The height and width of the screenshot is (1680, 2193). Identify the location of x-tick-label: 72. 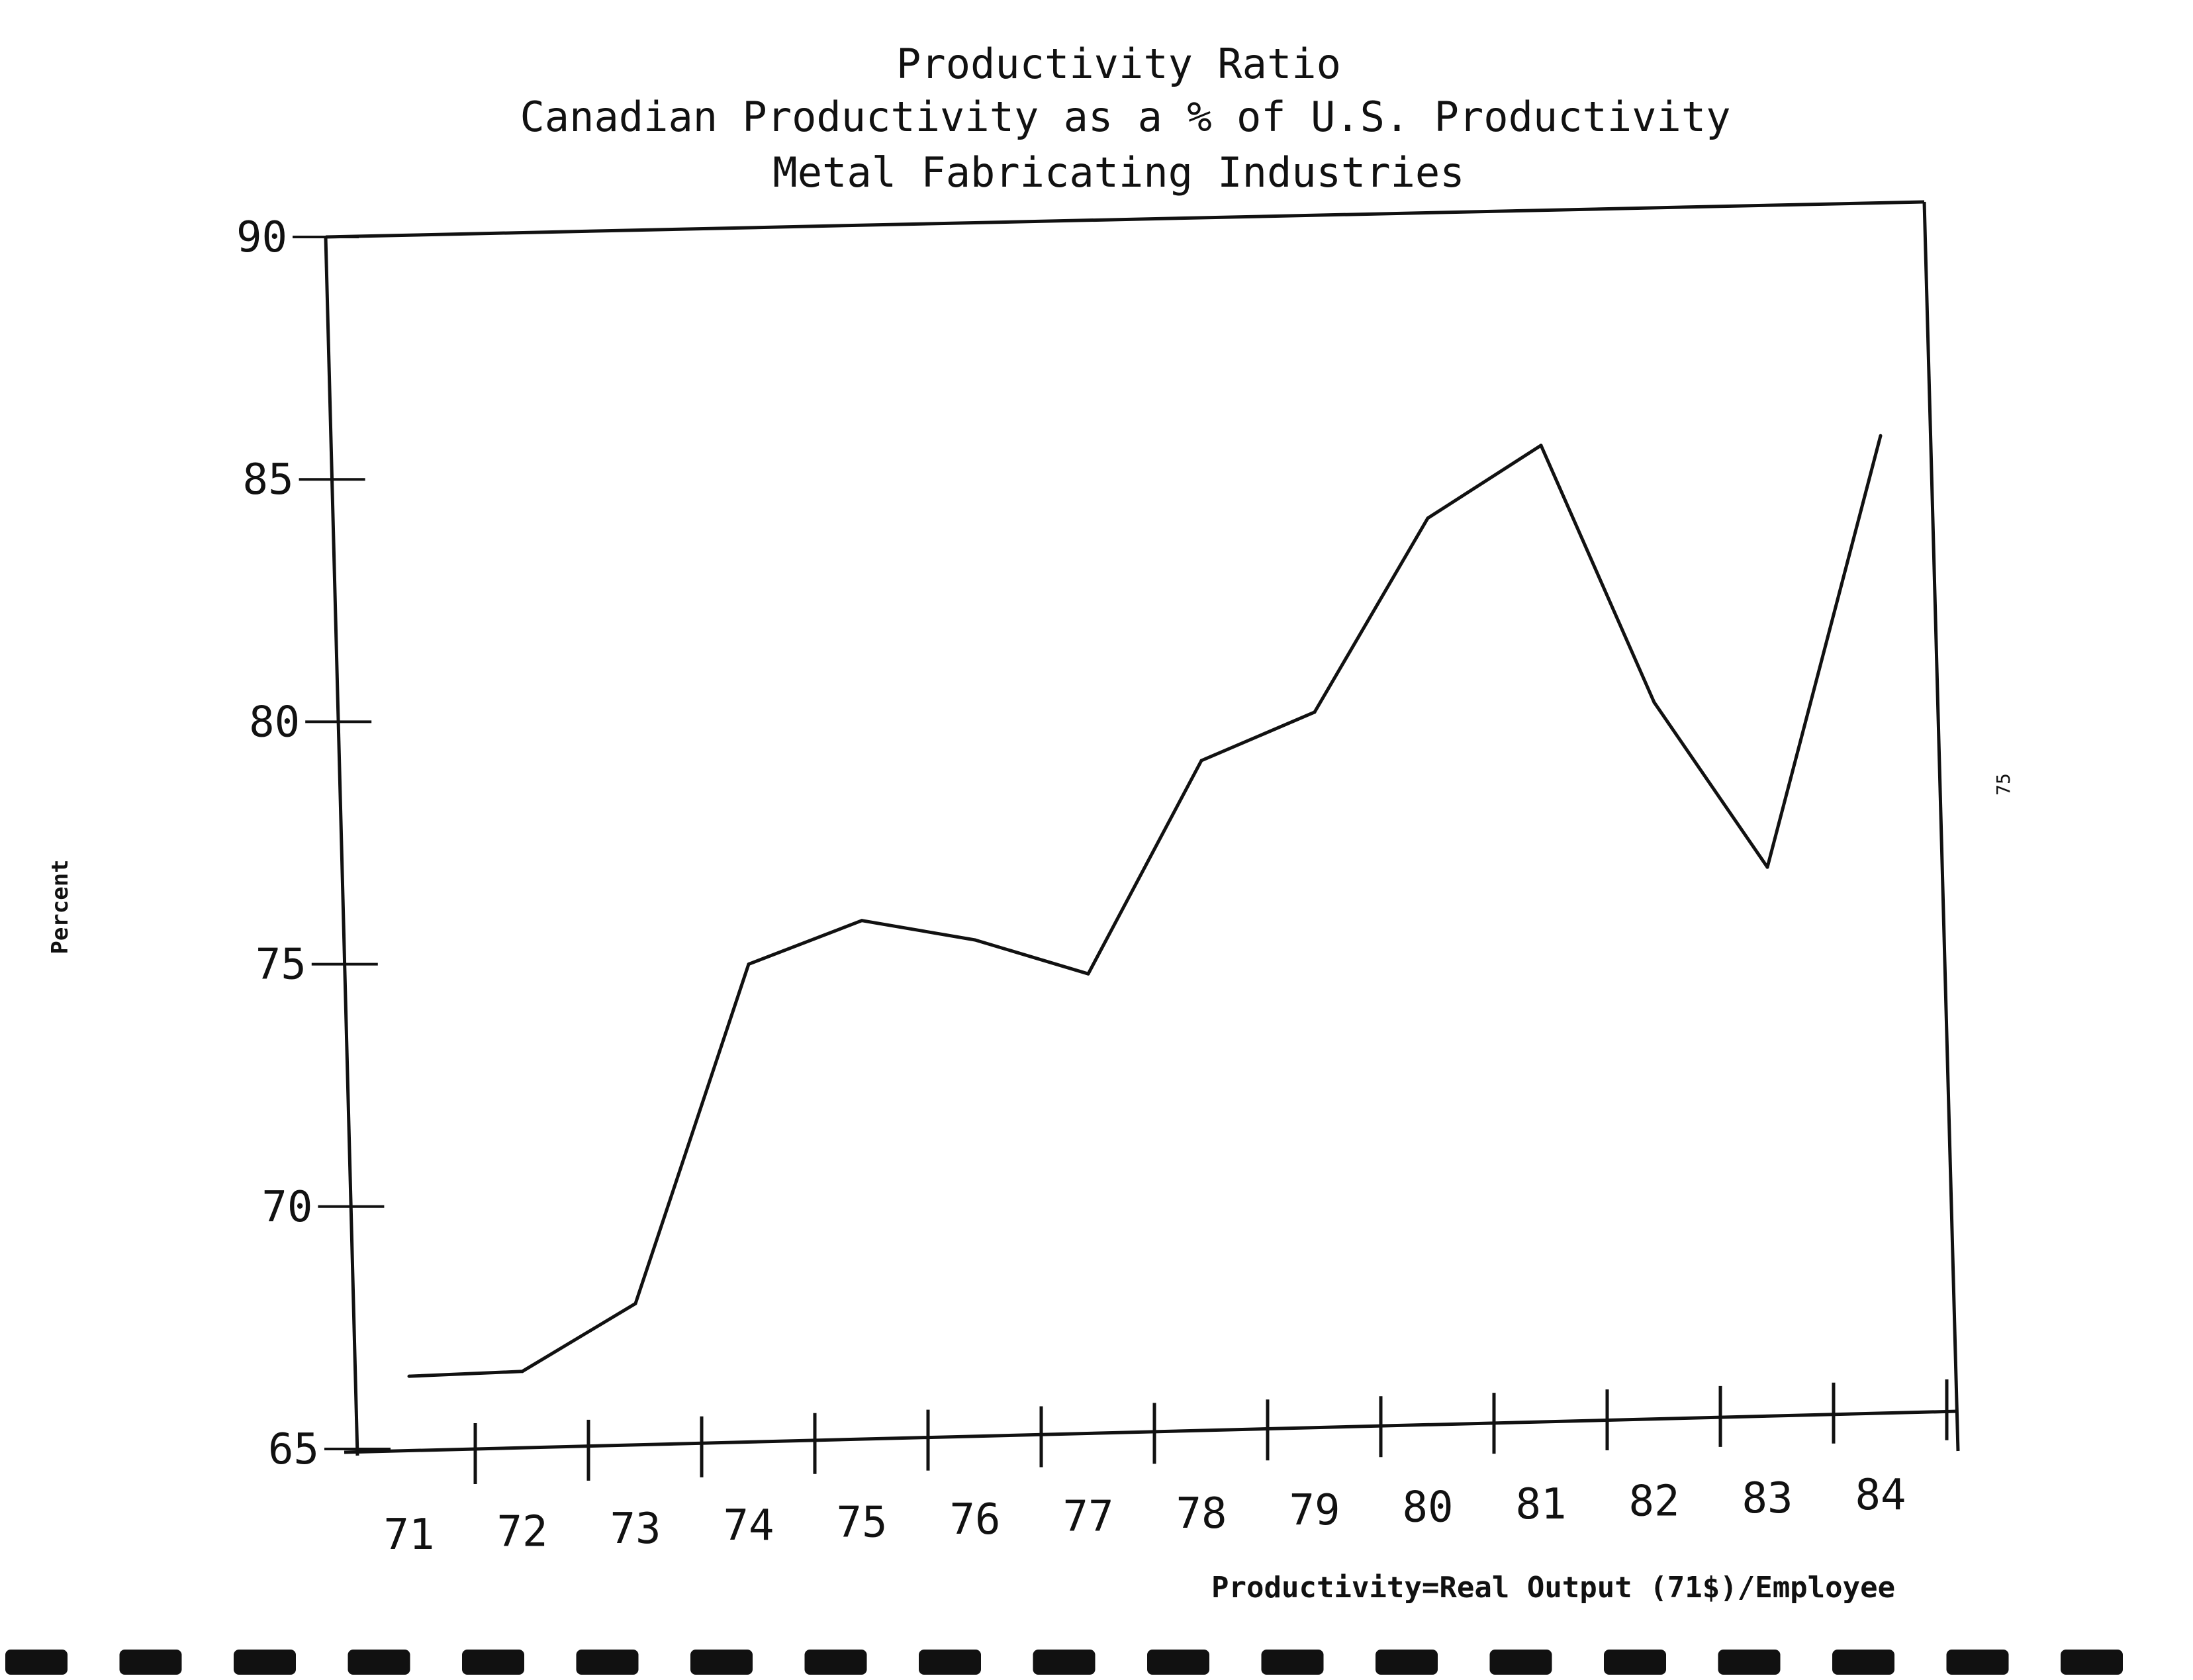
(521, 1531).